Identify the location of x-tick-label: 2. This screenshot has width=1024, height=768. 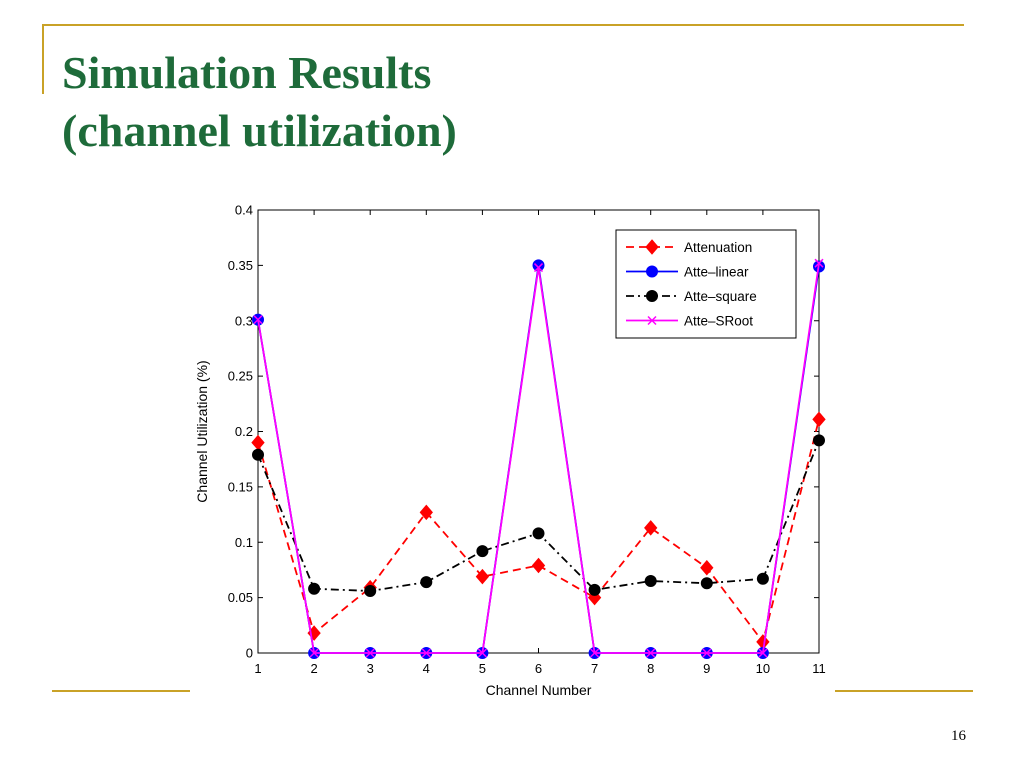
(313, 668).